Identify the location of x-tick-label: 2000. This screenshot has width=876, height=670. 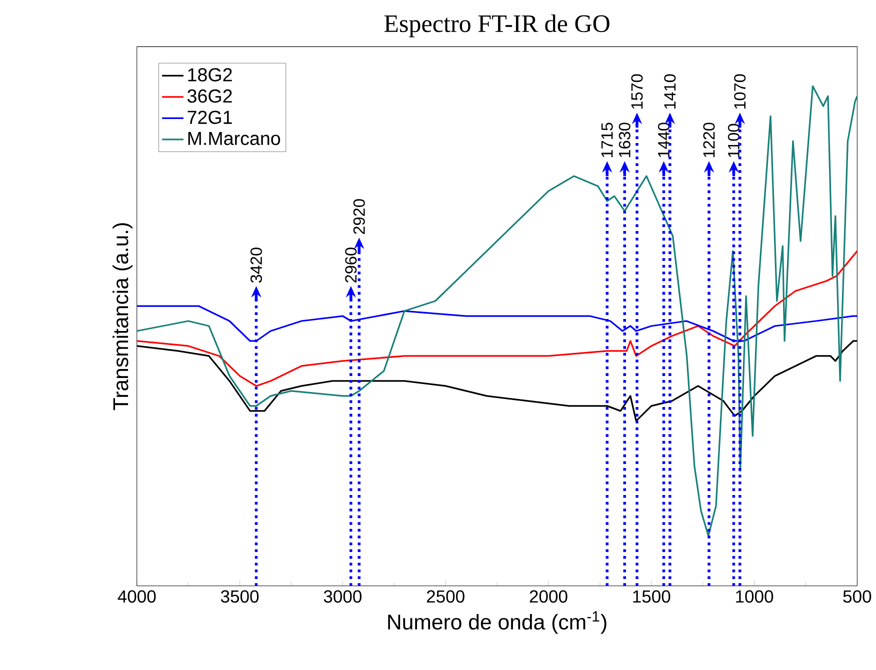
(549, 596).